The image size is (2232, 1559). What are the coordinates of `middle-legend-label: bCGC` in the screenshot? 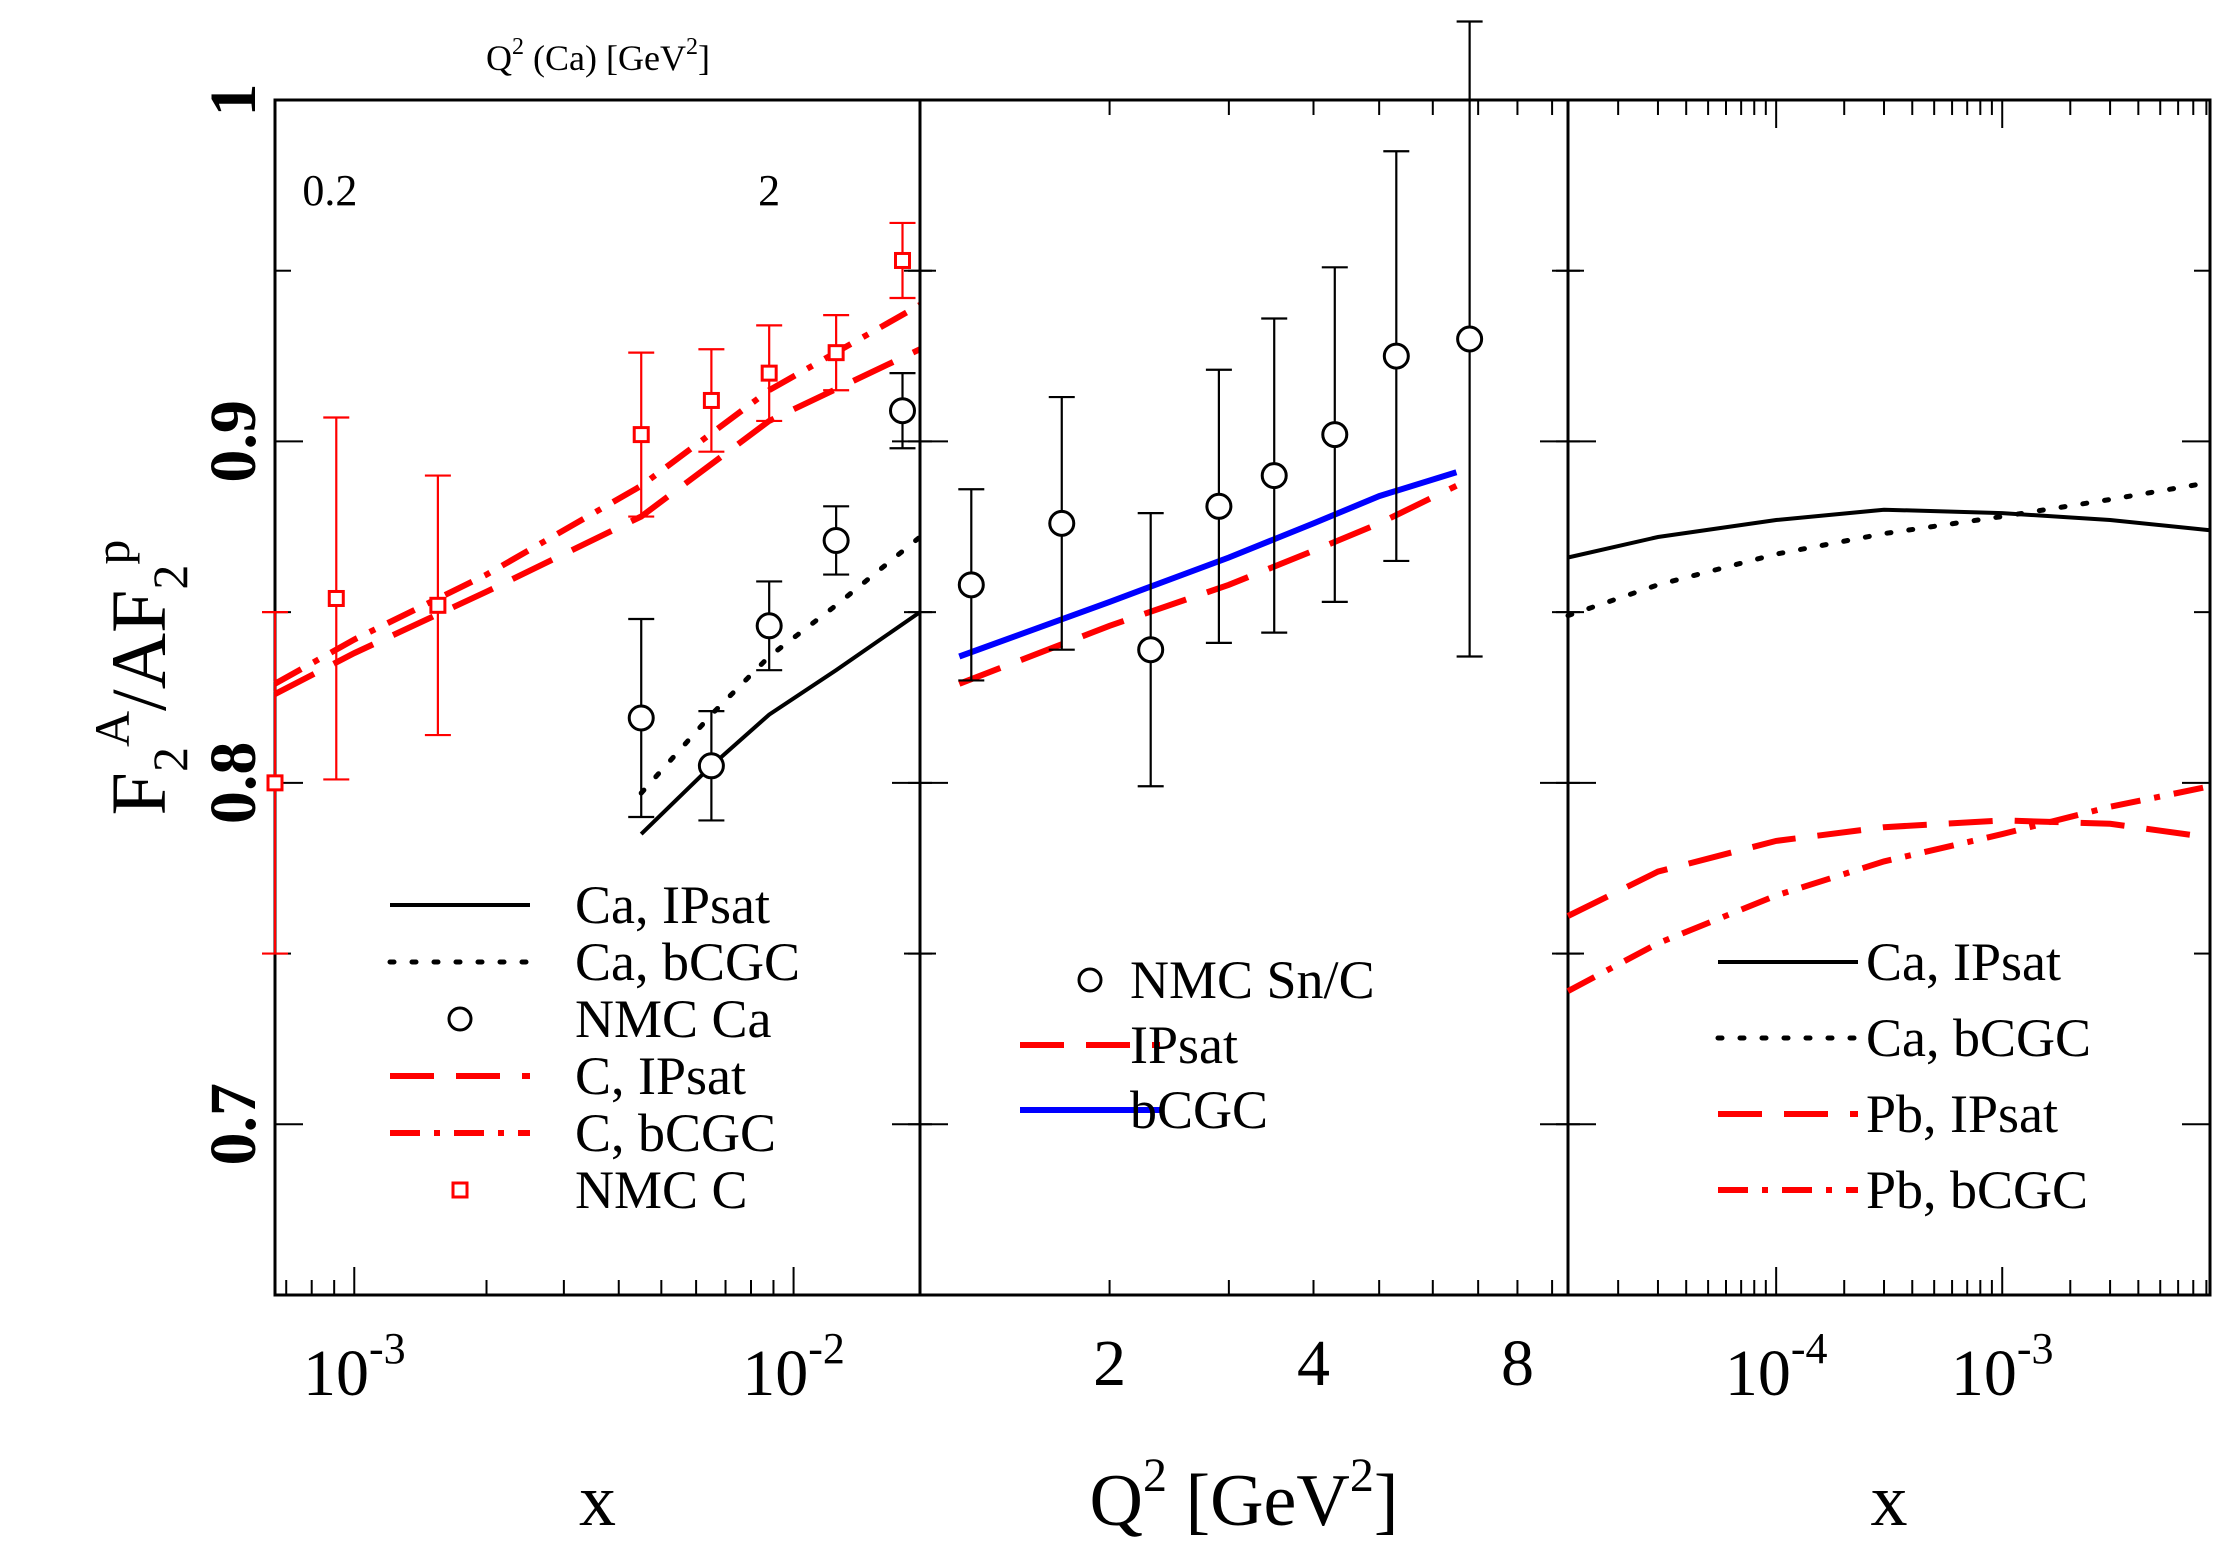 It's located at (1199, 1110).